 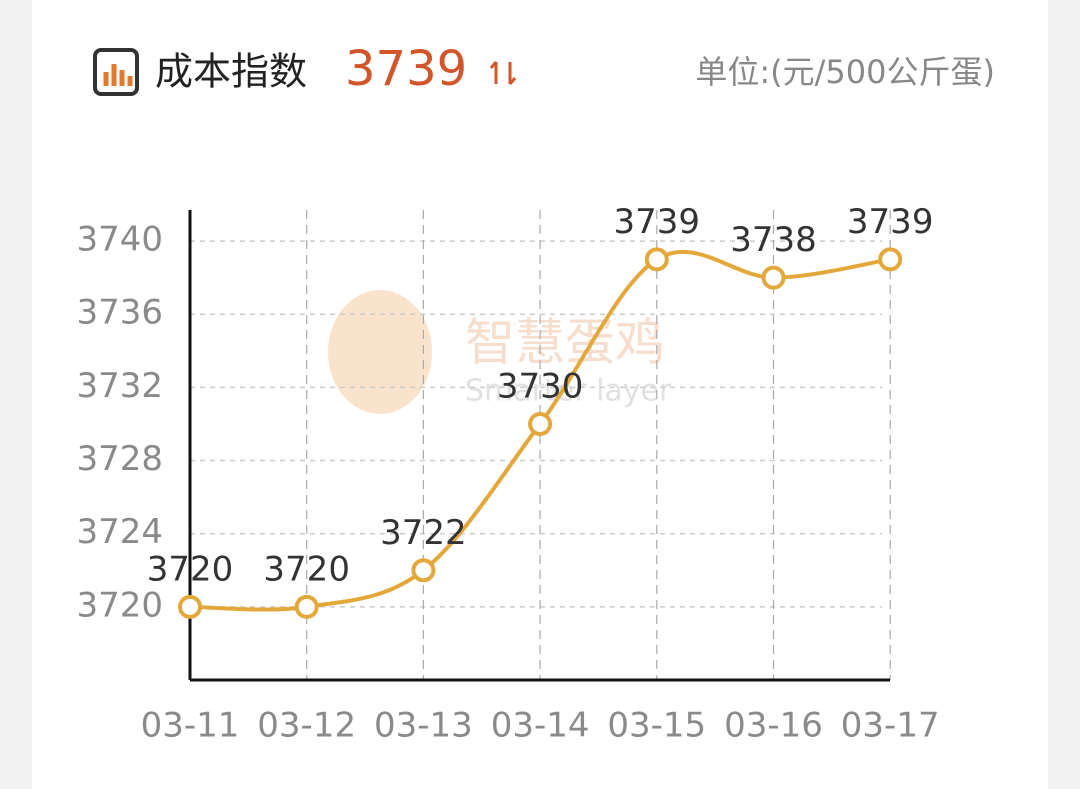 I want to click on data-label: 3738, so click(x=773, y=240).